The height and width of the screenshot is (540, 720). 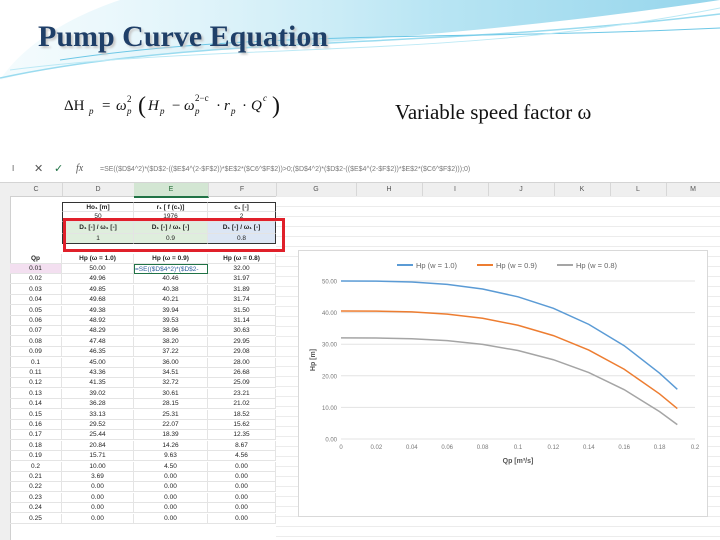 I want to click on cell-hp: 14.26, so click(x=171, y=445).